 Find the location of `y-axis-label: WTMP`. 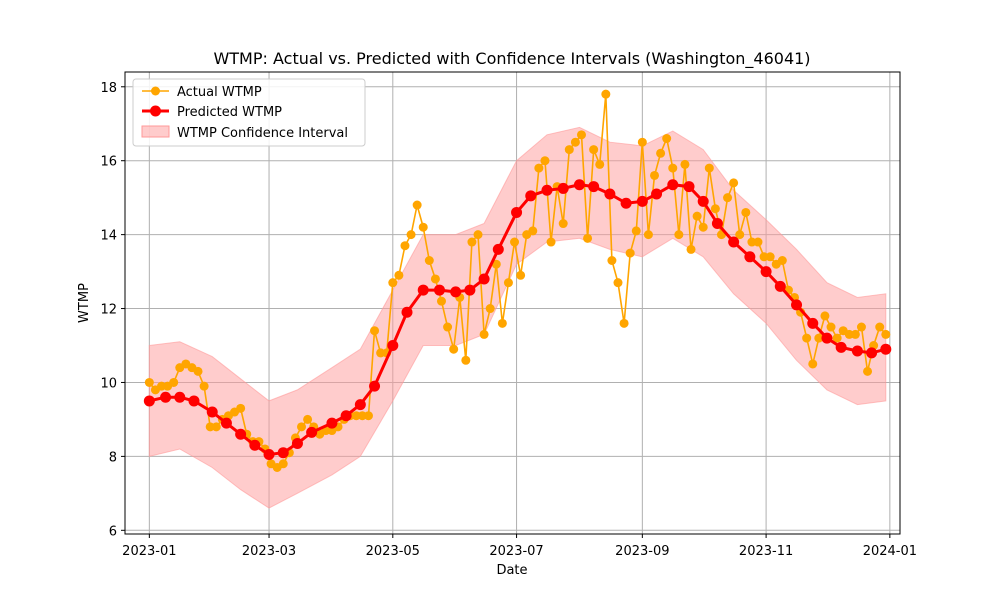

y-axis-label: WTMP is located at coordinates (84, 303).